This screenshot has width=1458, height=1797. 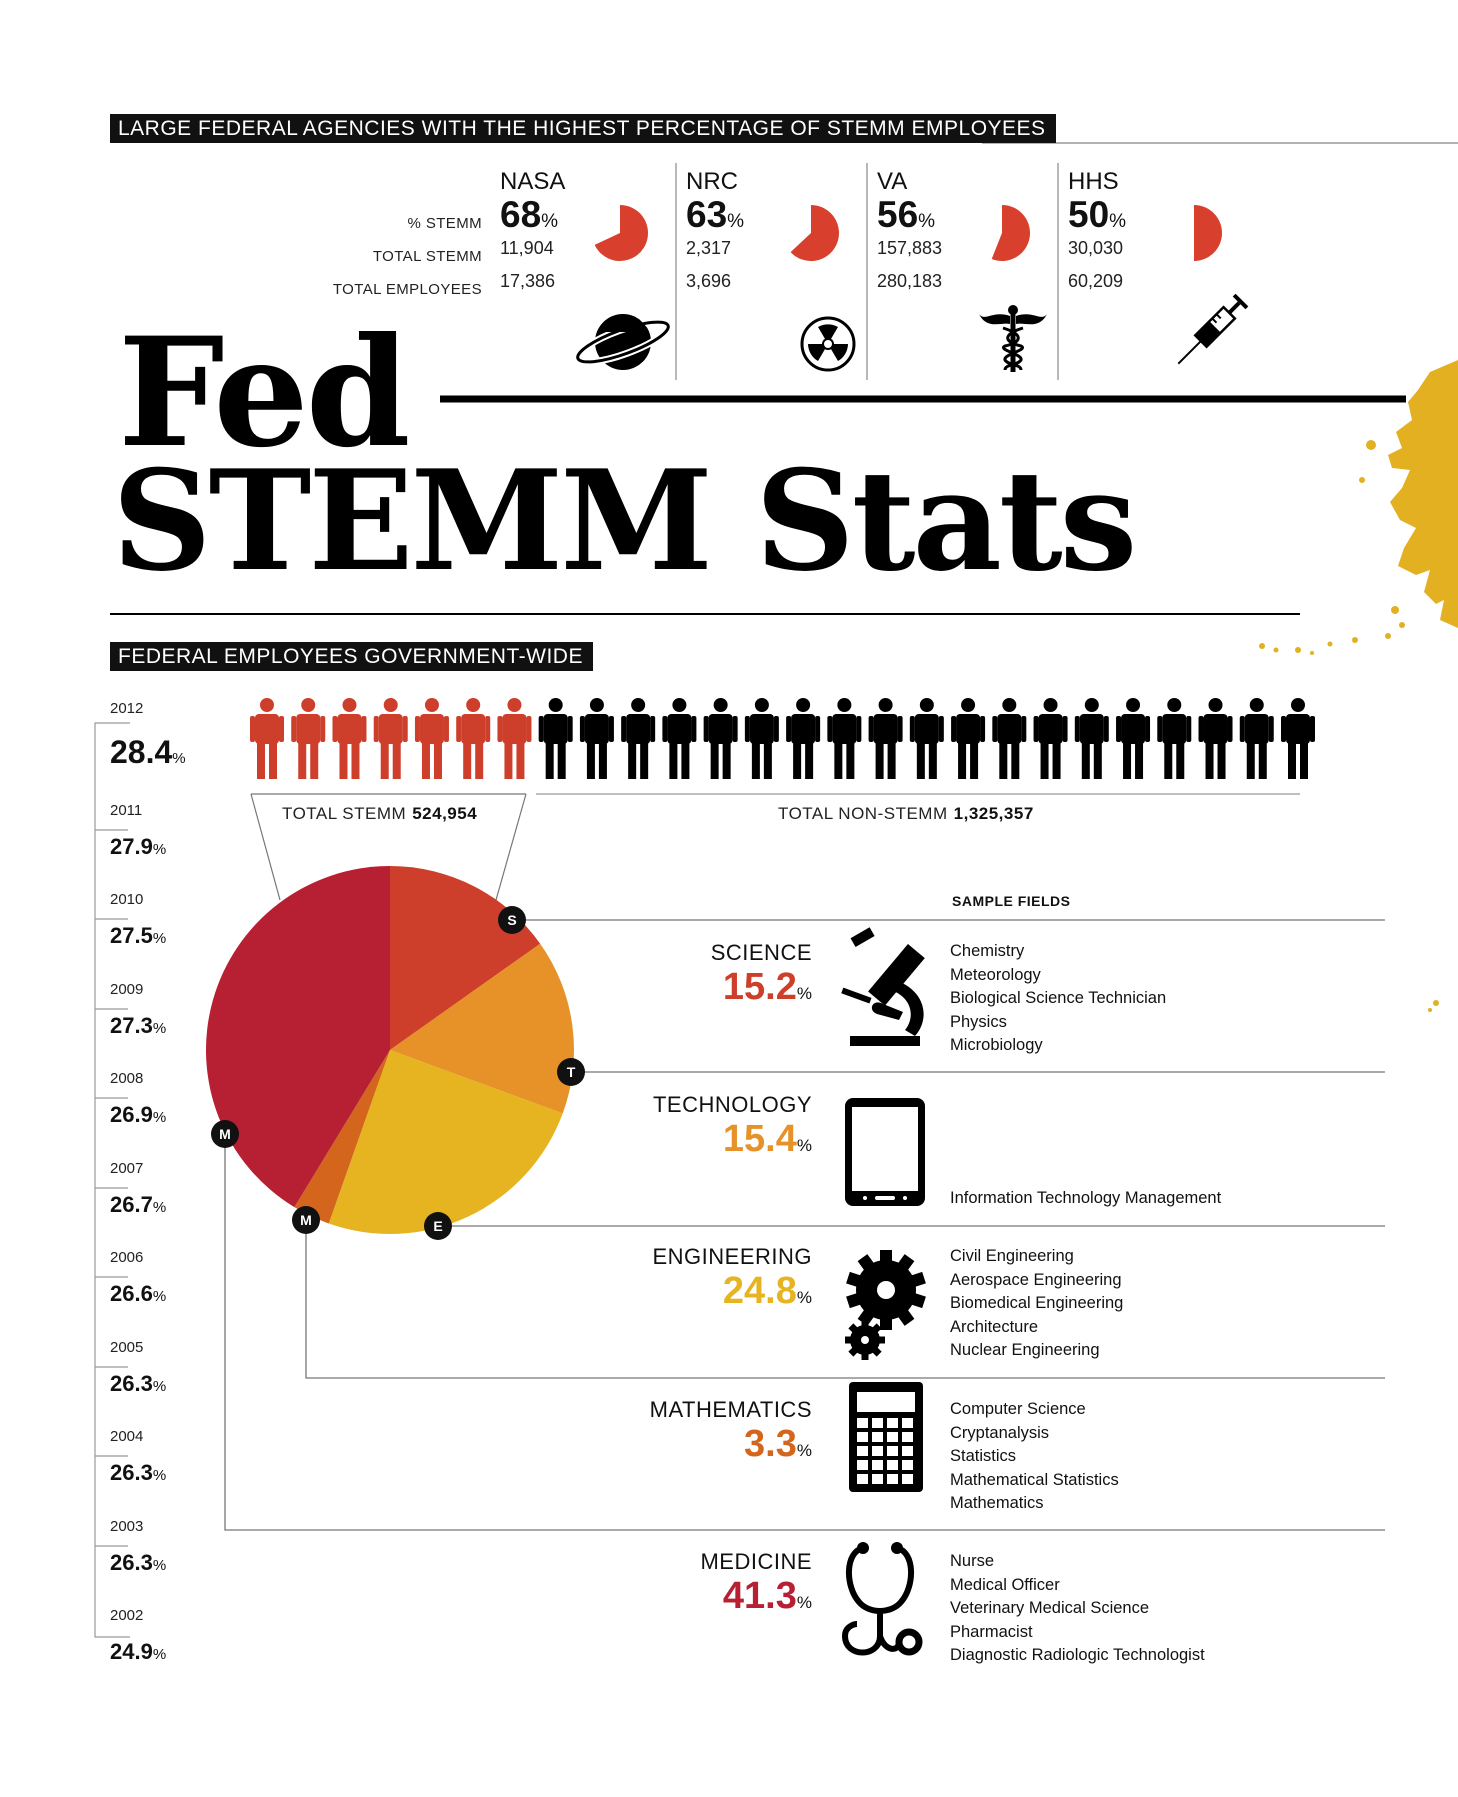 What do you see at coordinates (298, 1037) in the screenshot?
I see `pie-slice-medicine` at bounding box center [298, 1037].